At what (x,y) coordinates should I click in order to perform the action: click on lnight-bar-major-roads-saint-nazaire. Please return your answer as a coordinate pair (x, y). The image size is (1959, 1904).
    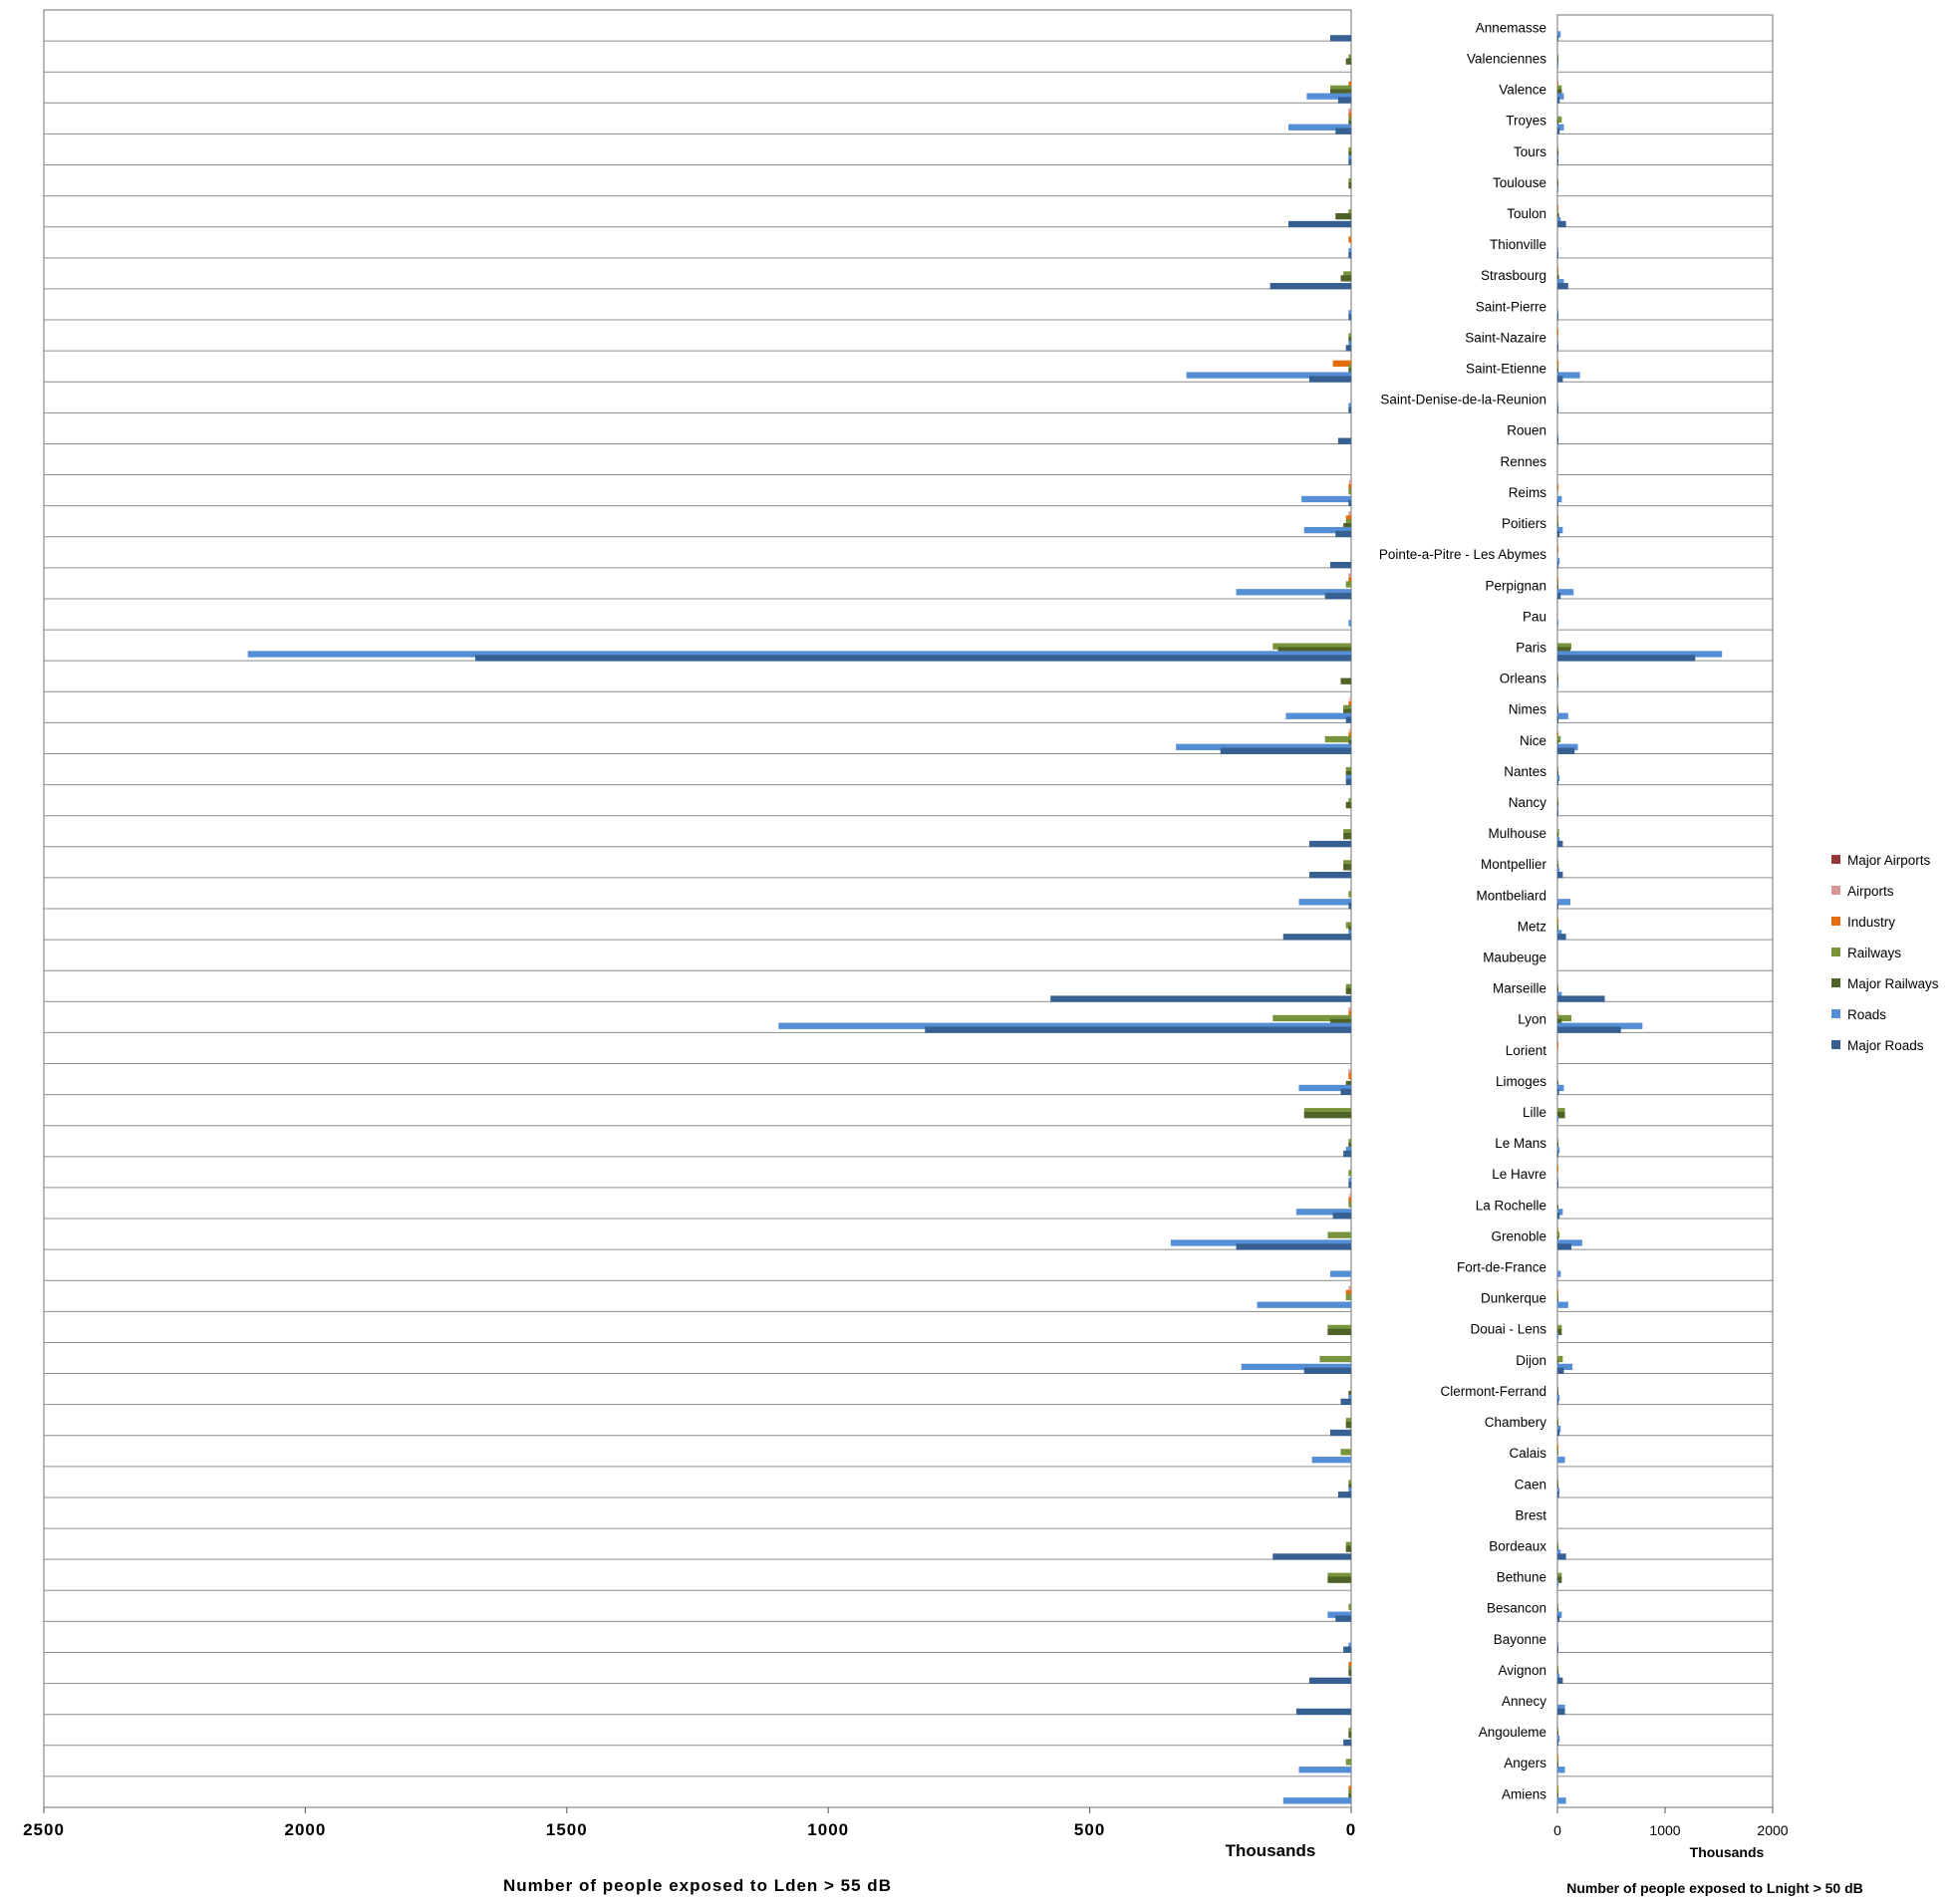
    Looking at the image, I should click on (1557, 348).